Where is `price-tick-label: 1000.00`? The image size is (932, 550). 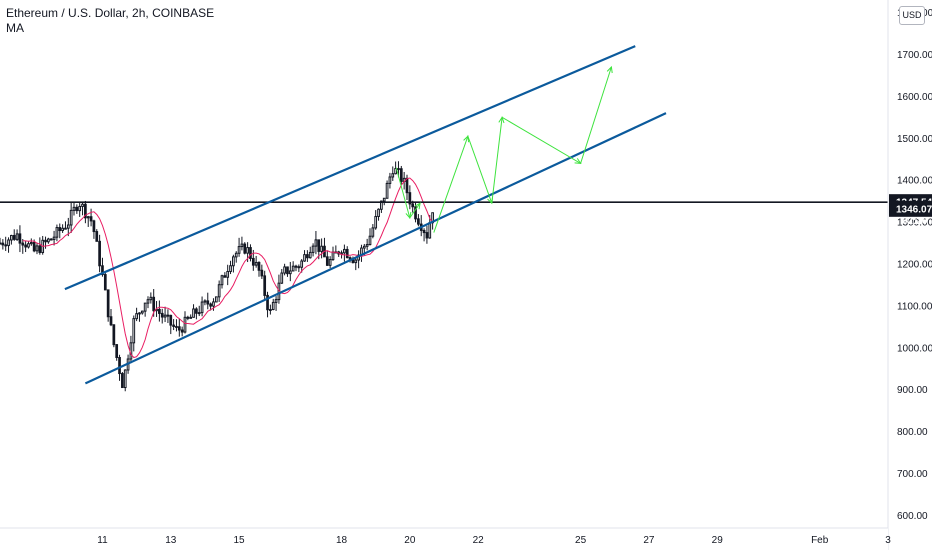
price-tick-label: 1000.00 is located at coordinates (914, 348).